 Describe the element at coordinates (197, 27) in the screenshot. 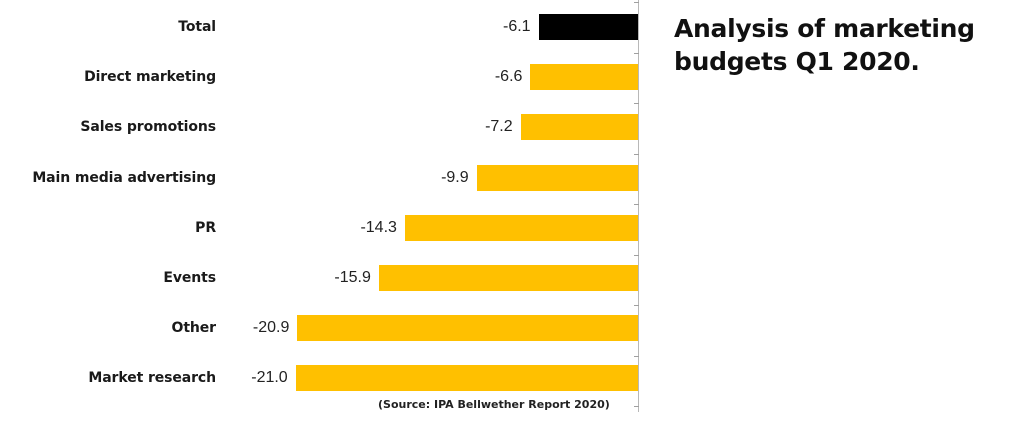

I see `category-label: Total` at that location.